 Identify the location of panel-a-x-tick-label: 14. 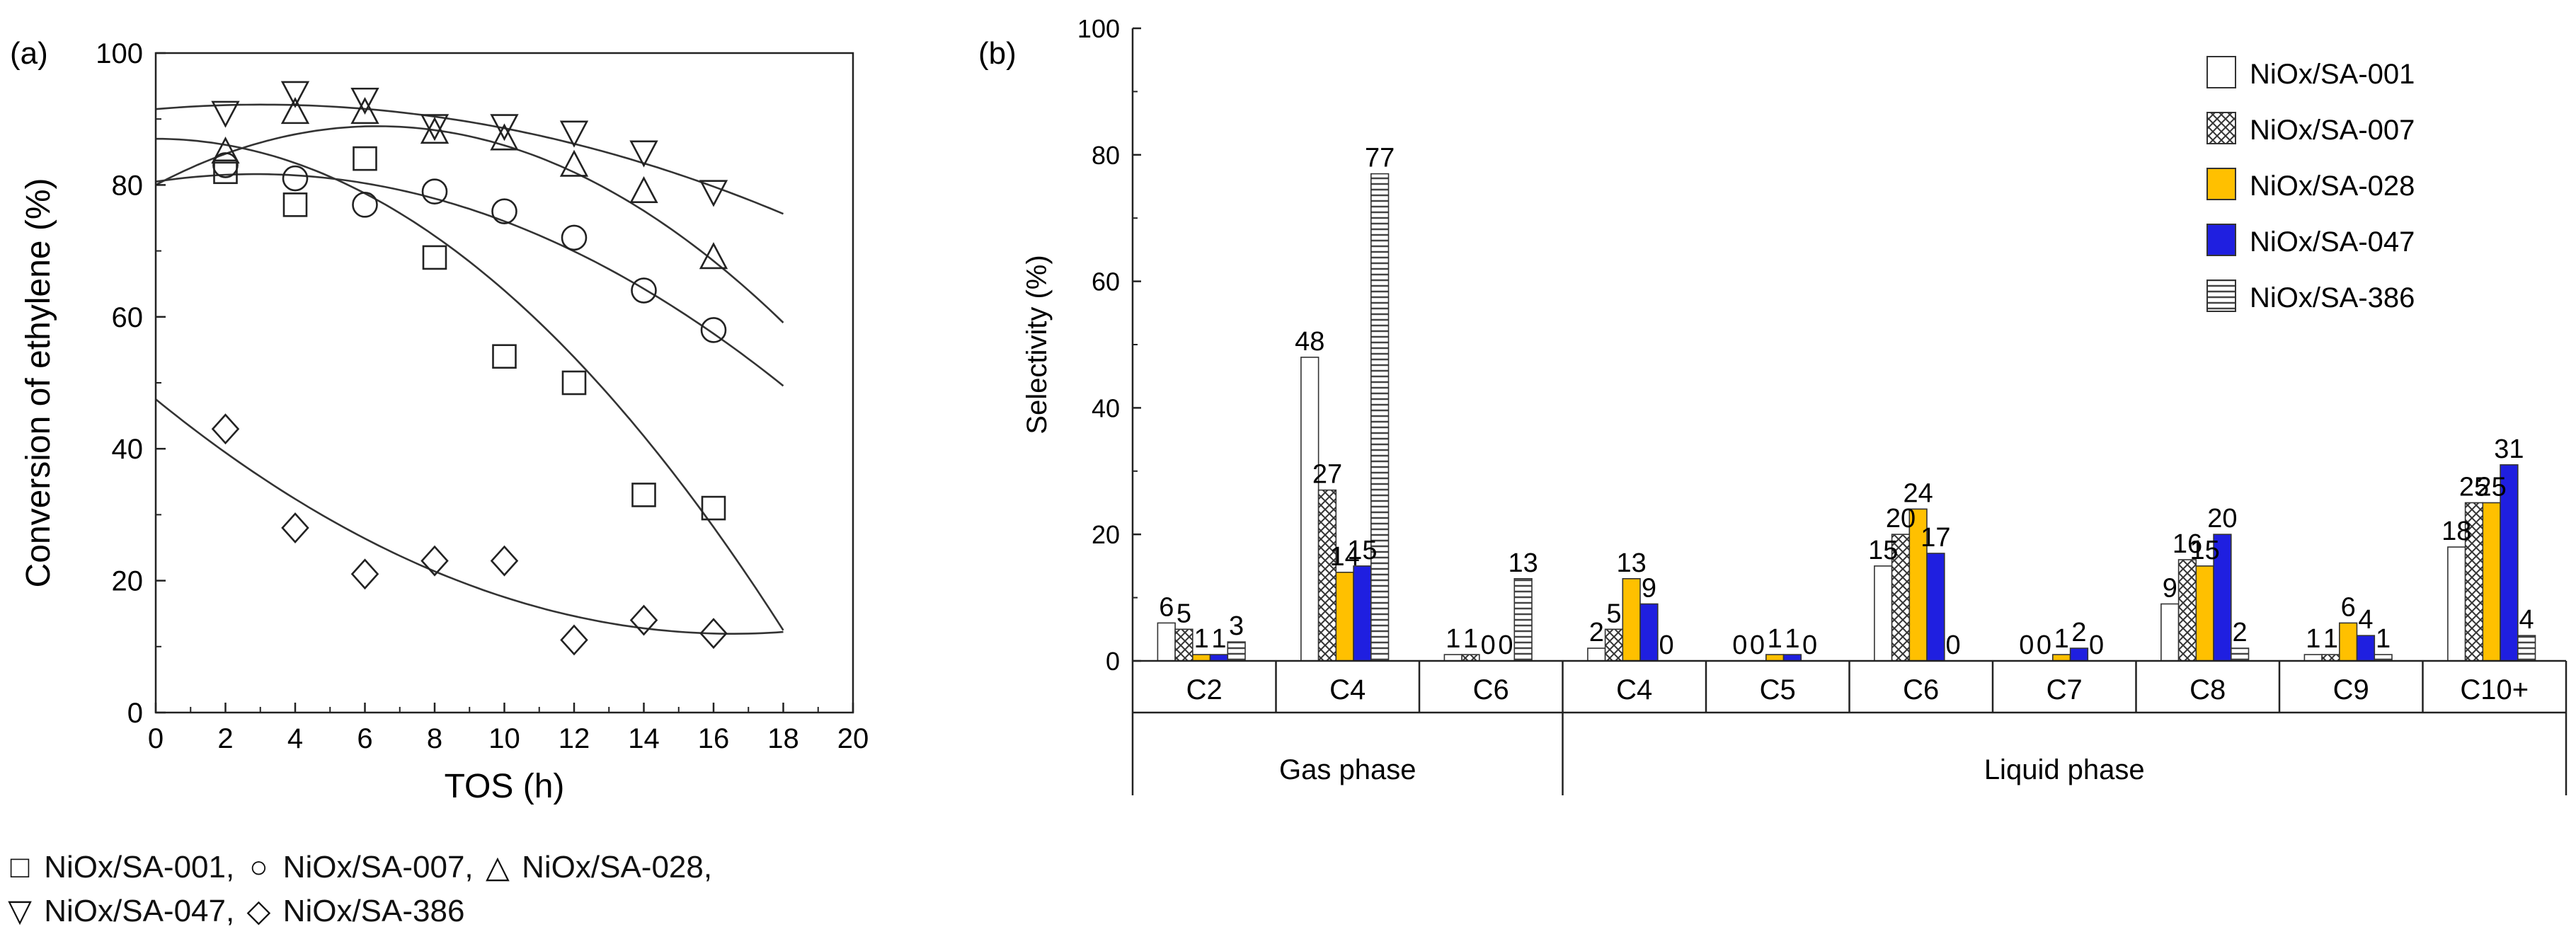
(644, 739).